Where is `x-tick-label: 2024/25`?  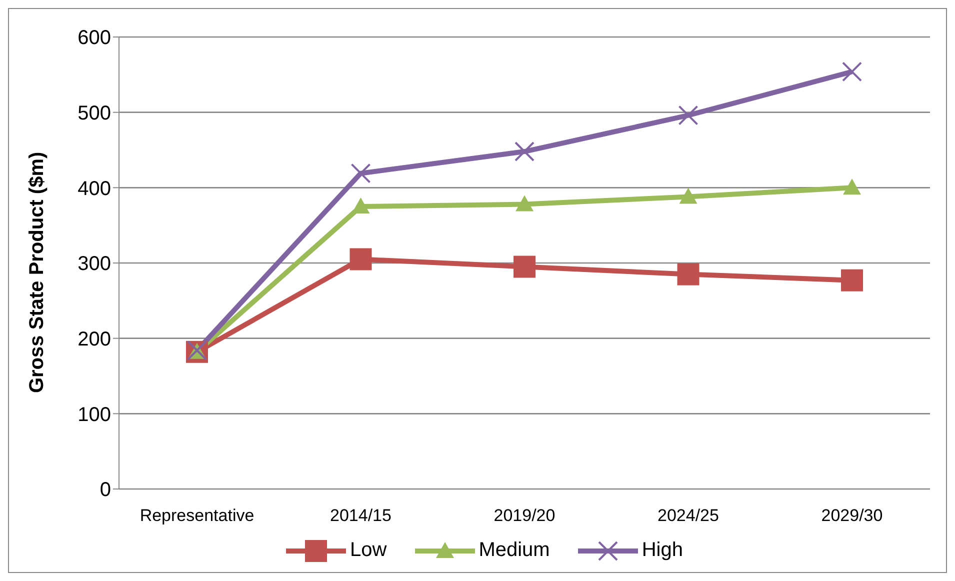 x-tick-label: 2024/25 is located at coordinates (688, 516).